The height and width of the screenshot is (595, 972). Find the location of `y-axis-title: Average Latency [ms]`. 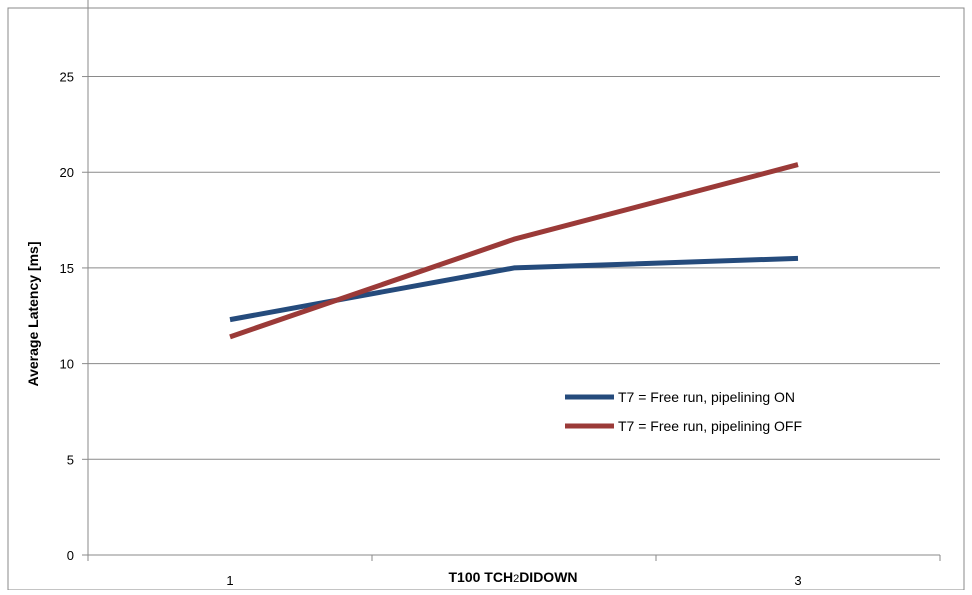

y-axis-title: Average Latency [ms] is located at coordinates (33, 314).